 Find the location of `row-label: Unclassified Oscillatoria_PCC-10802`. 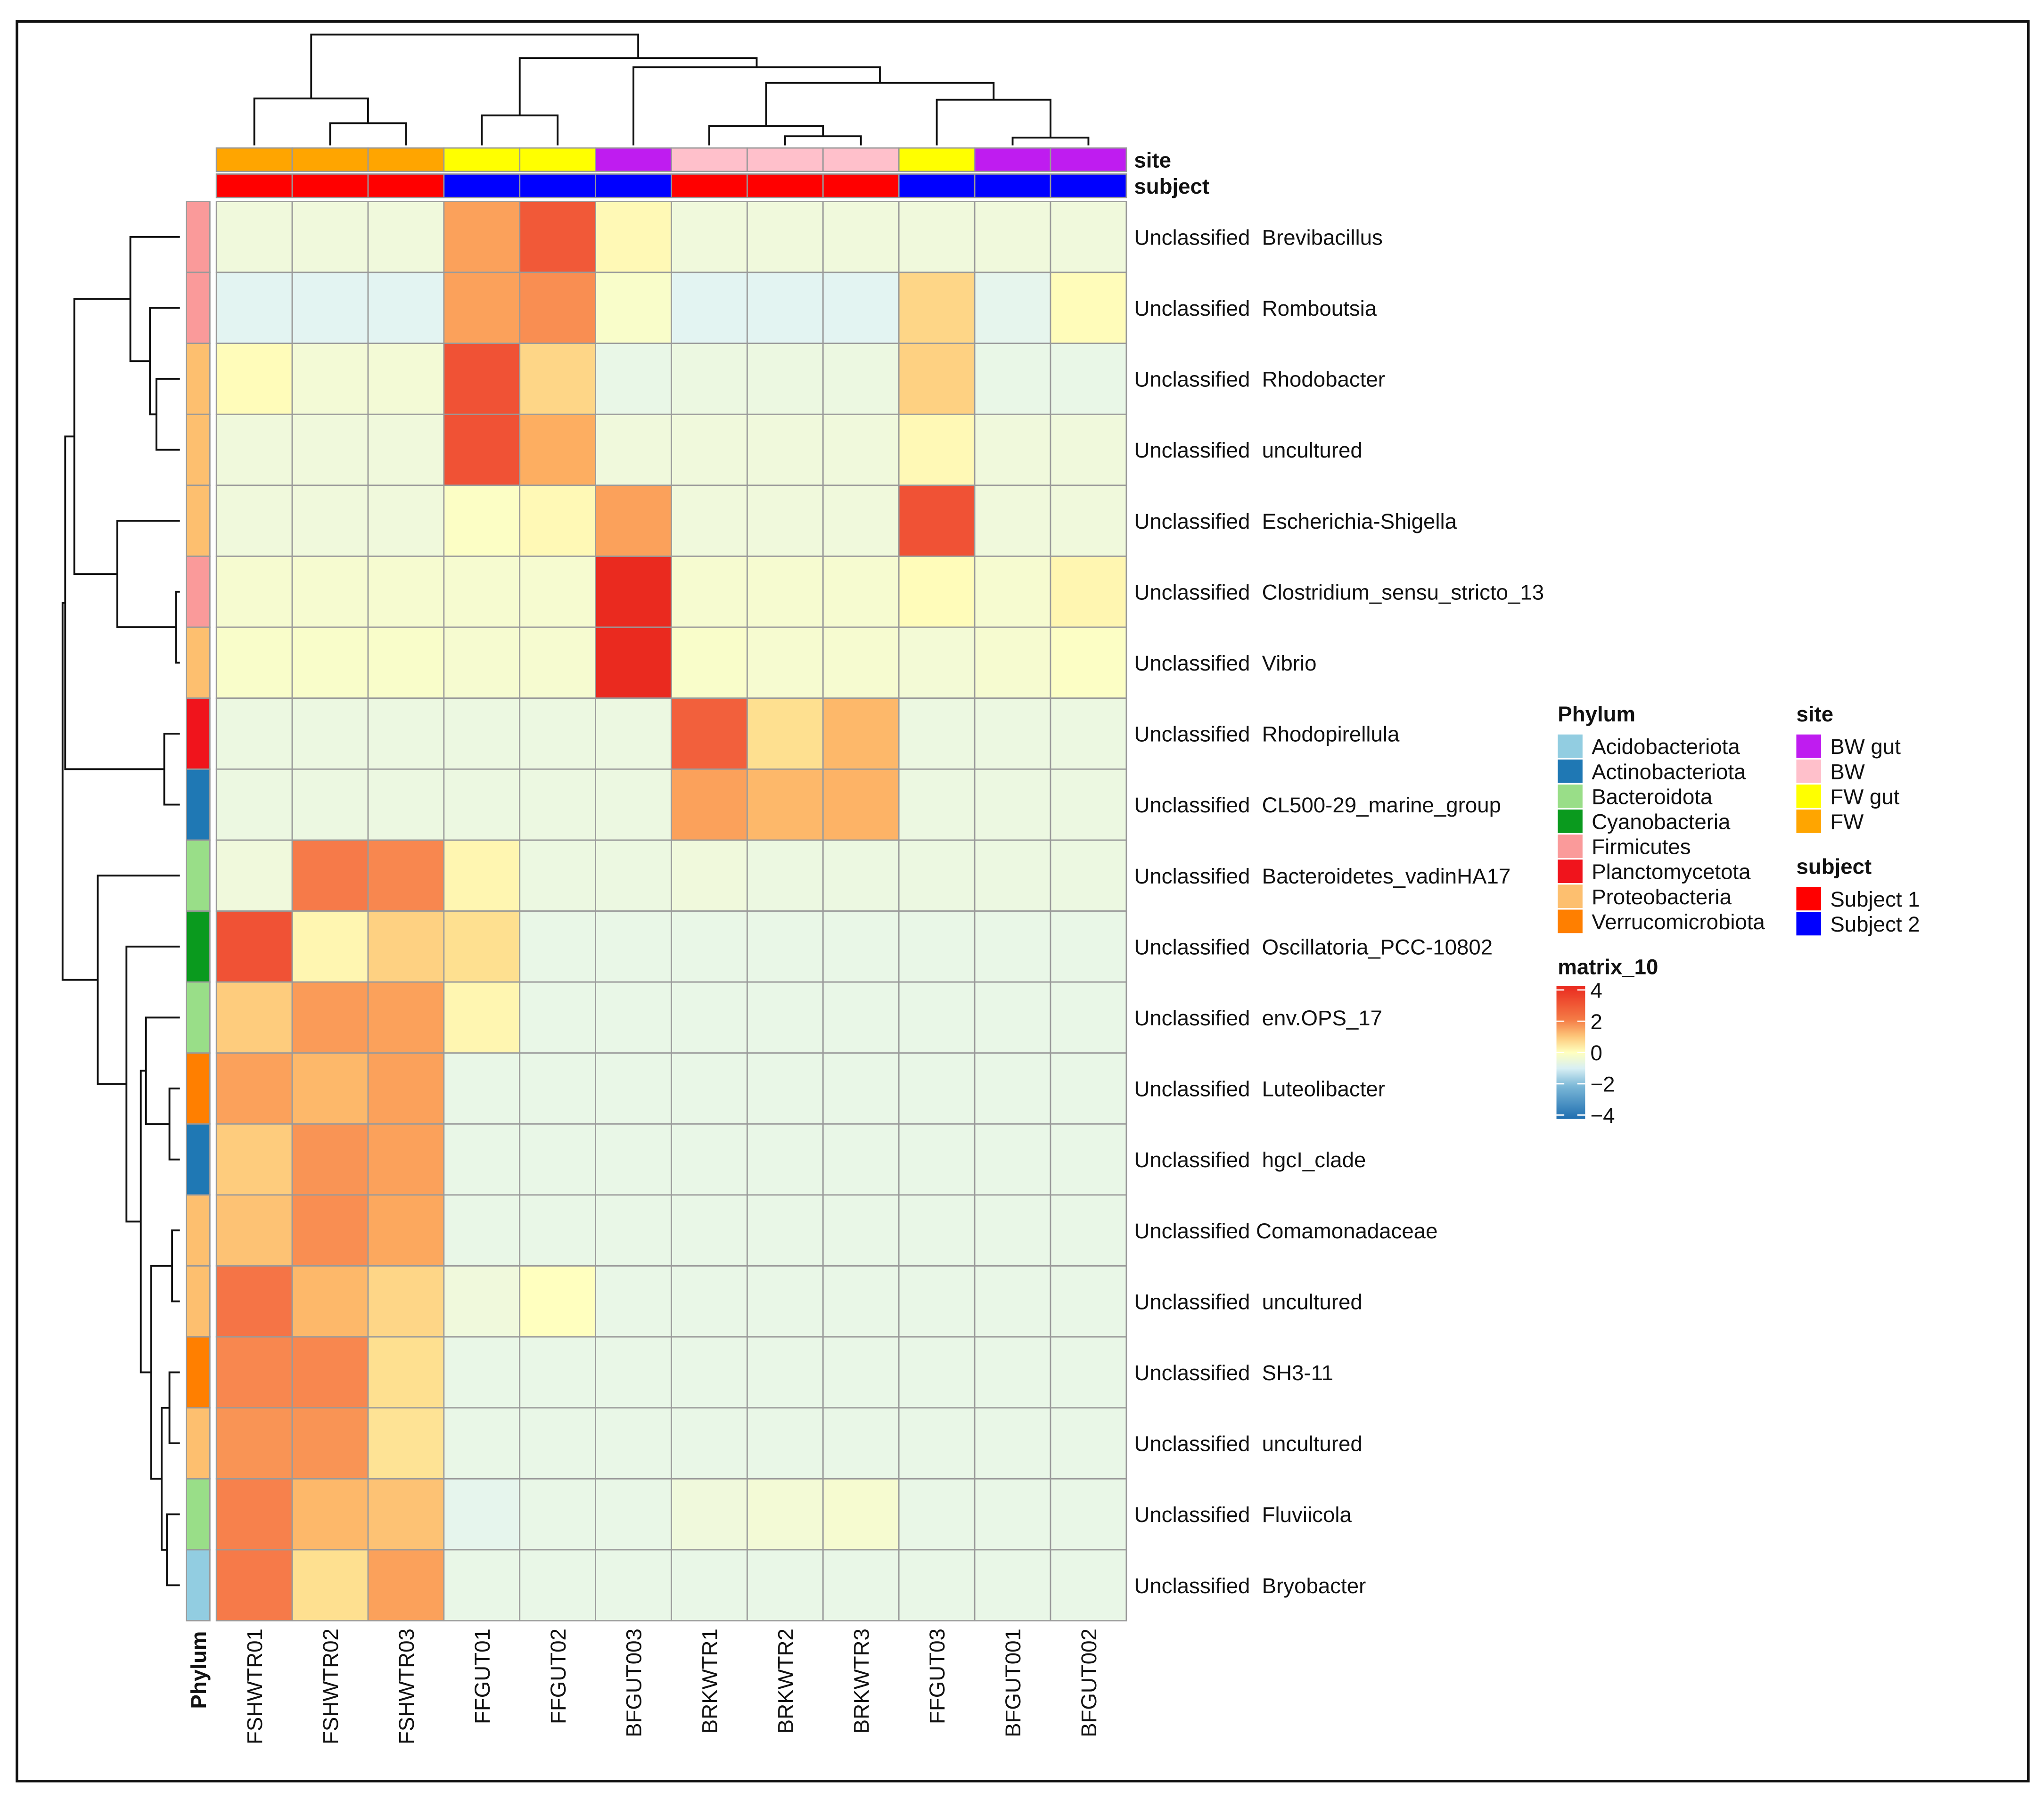

row-label: Unclassified Oscillatoria_PCC-10802 is located at coordinates (1314, 947).